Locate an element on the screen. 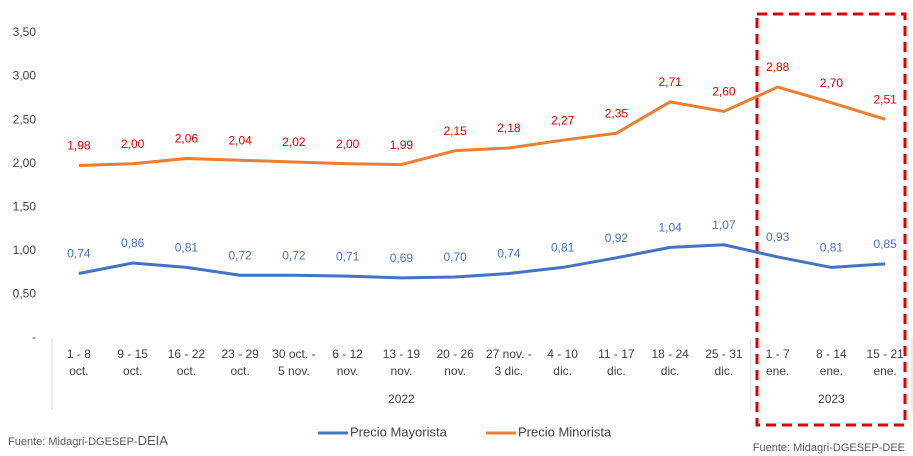  data-label: 2,60 is located at coordinates (724, 92).